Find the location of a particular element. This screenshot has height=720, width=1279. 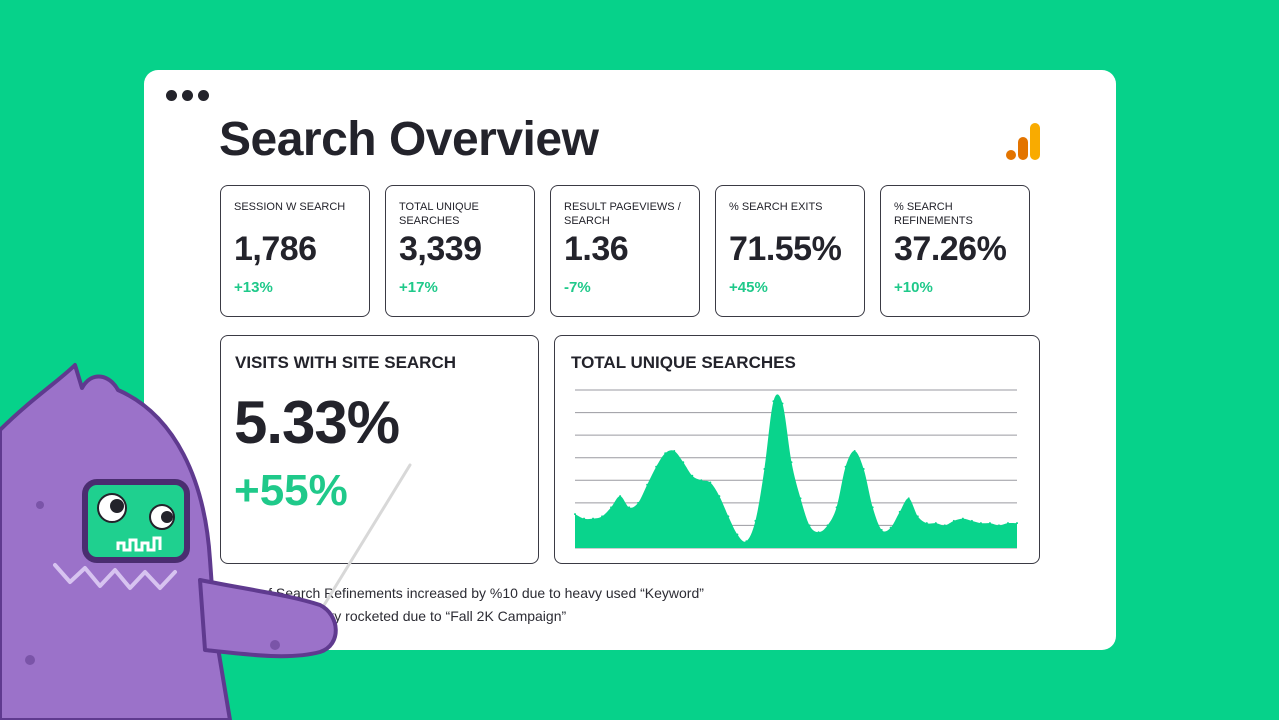

unique-searches-chart-card: TOTAL UNIQUE SEARCHES is located at coordinates (797, 449).